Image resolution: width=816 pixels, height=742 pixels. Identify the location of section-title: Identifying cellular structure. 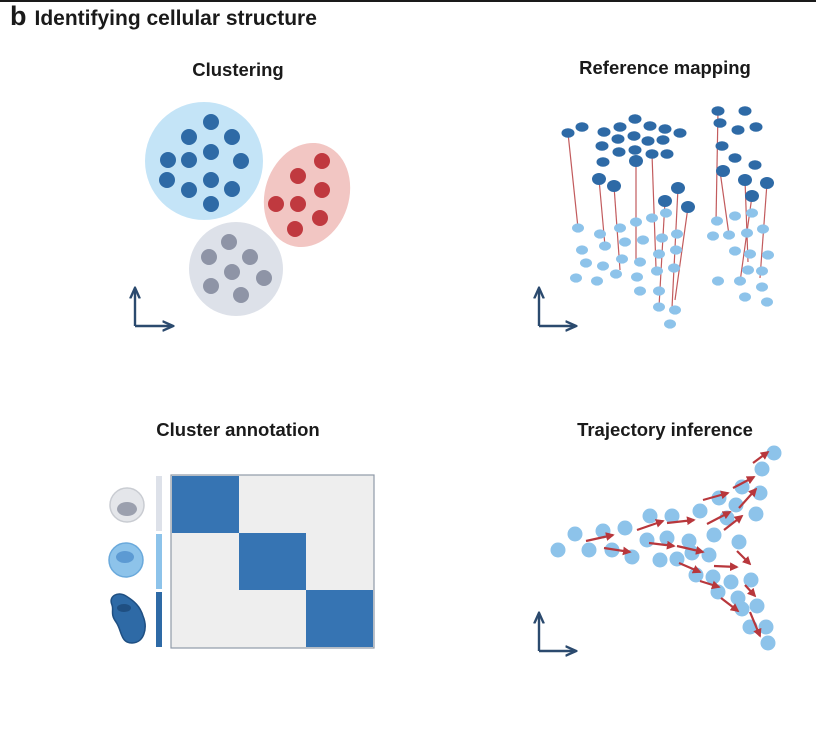
(175, 18).